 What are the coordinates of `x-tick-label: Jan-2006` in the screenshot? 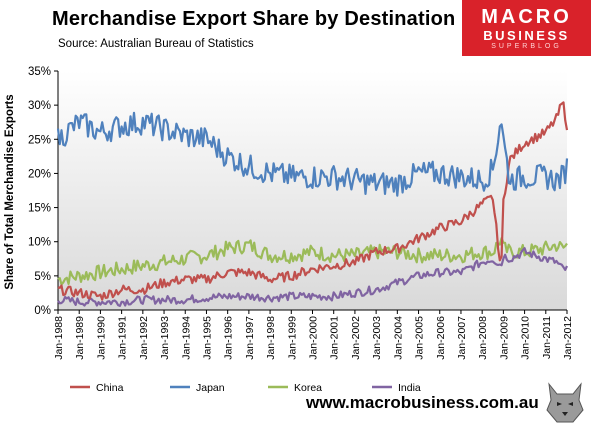 It's located at (441, 338).